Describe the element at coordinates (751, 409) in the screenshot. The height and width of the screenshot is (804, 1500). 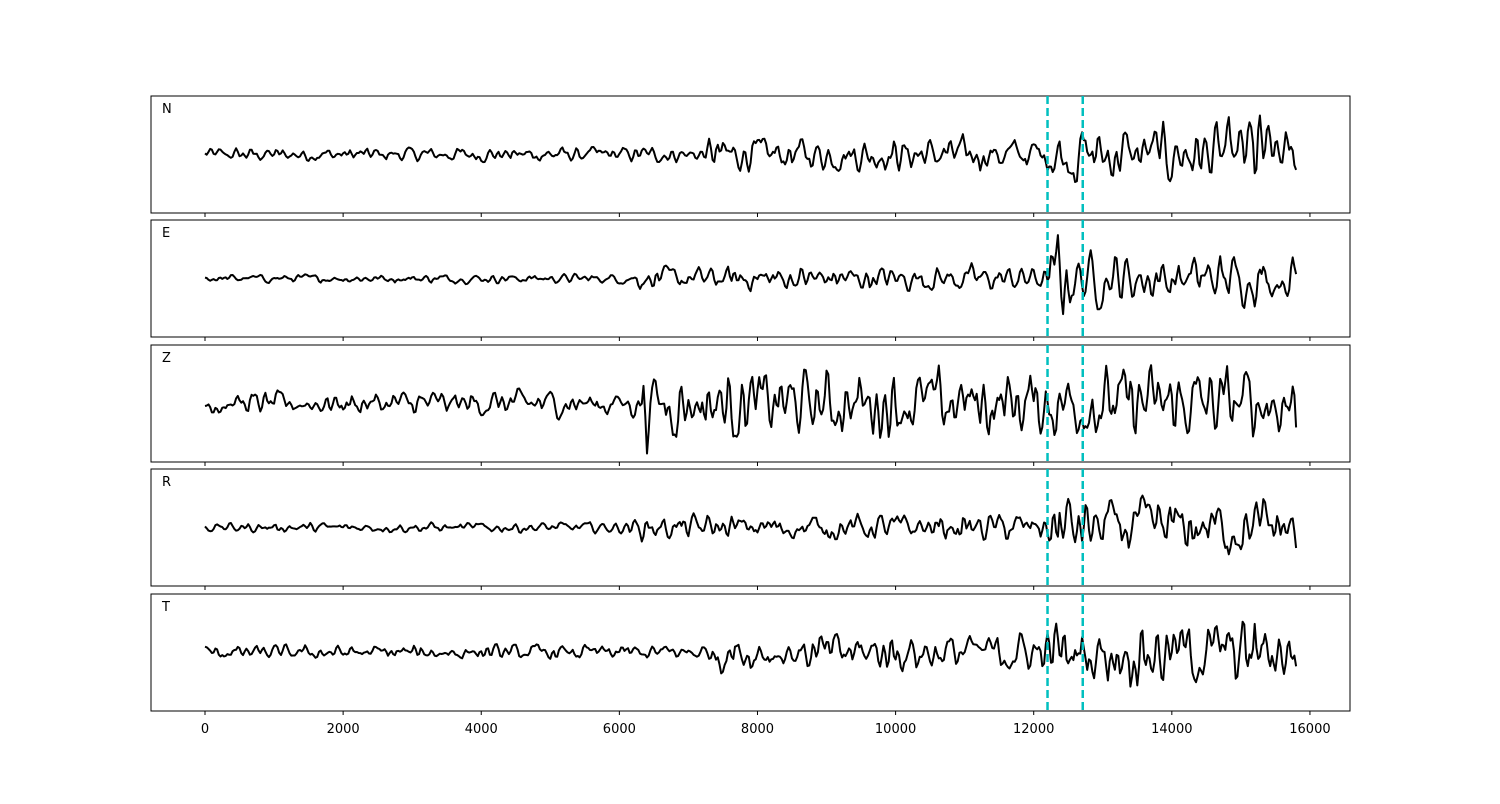
I see `waveform-Z` at that location.